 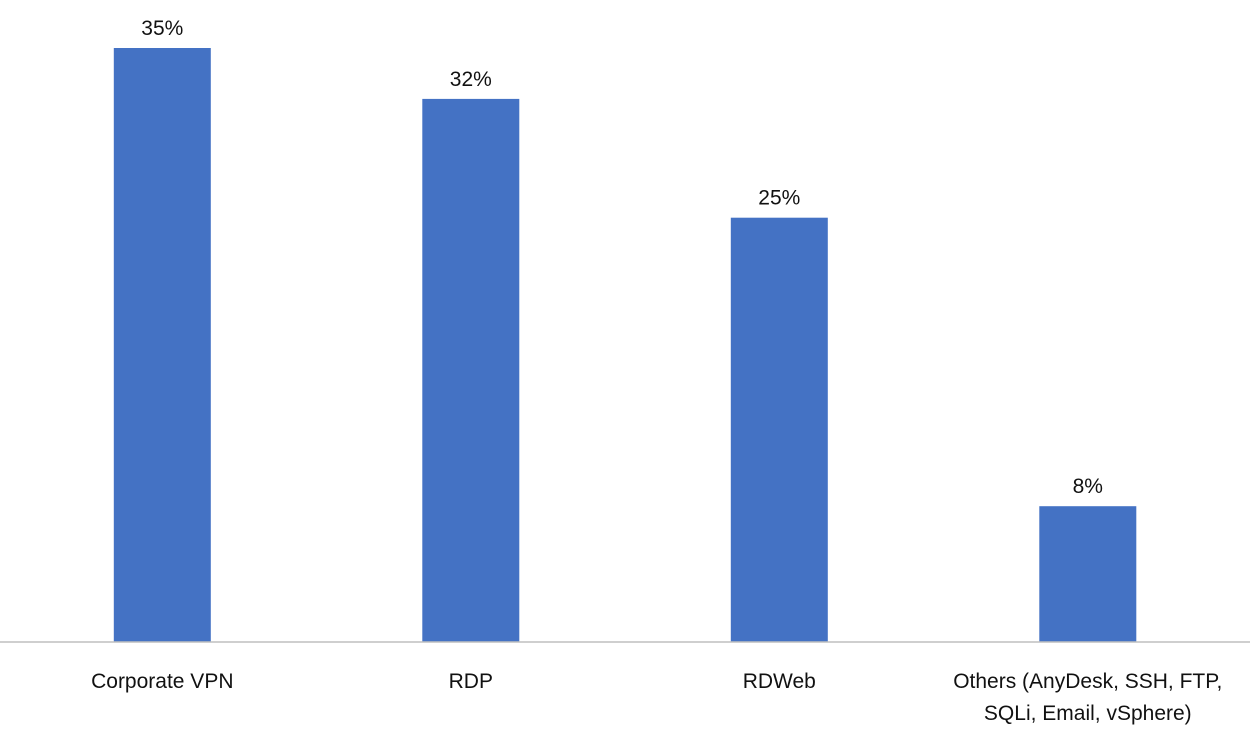 I want to click on data-label: 8%, so click(x=1088, y=486).